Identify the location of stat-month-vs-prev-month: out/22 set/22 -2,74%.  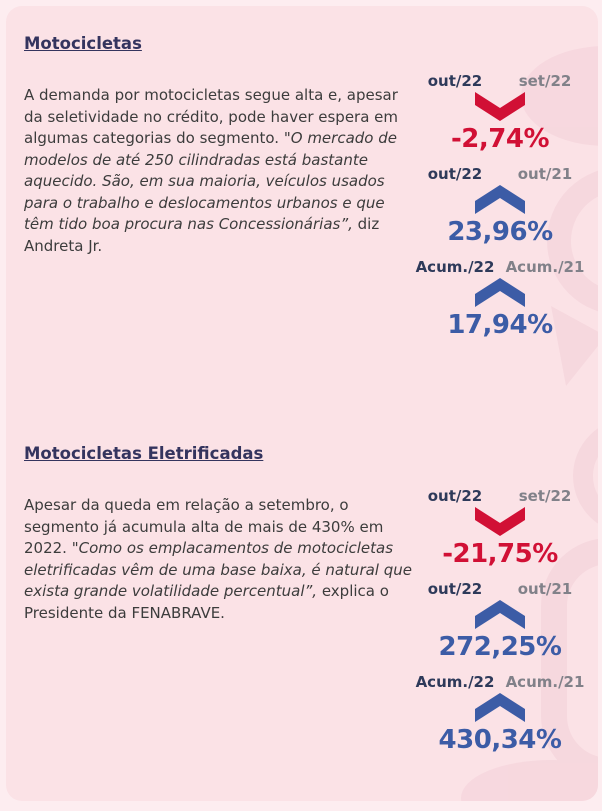
(500, 113).